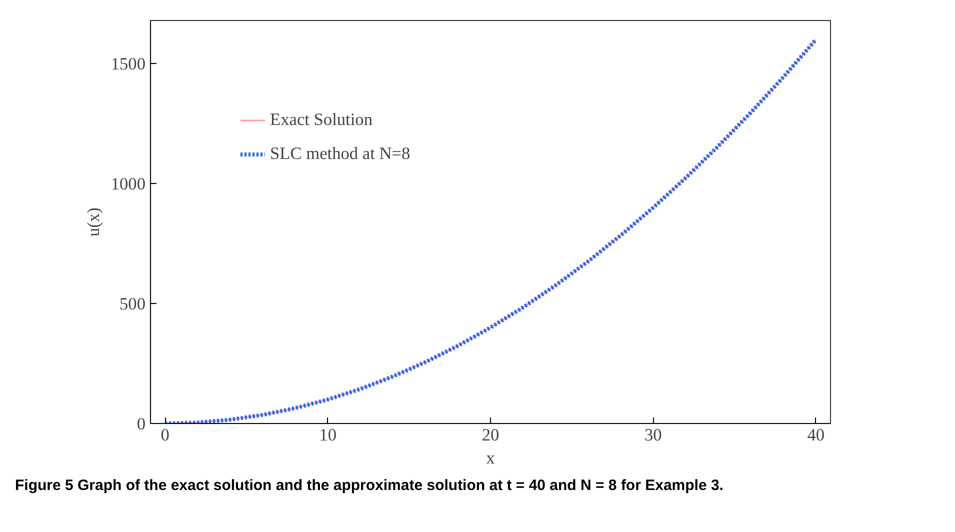 Image resolution: width=955 pixels, height=532 pixels. I want to click on y-tick-label: 1500, so click(128, 64).